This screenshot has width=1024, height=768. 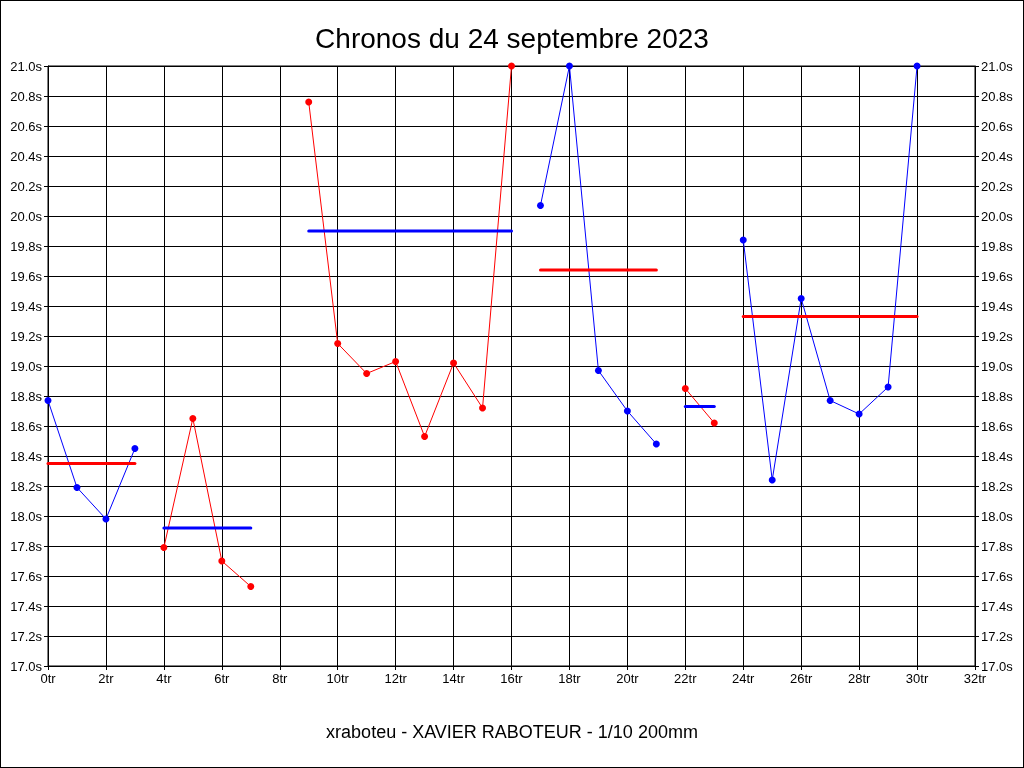 What do you see at coordinates (26, 276) in the screenshot?
I see `y-tick-label: 19.6s` at bounding box center [26, 276].